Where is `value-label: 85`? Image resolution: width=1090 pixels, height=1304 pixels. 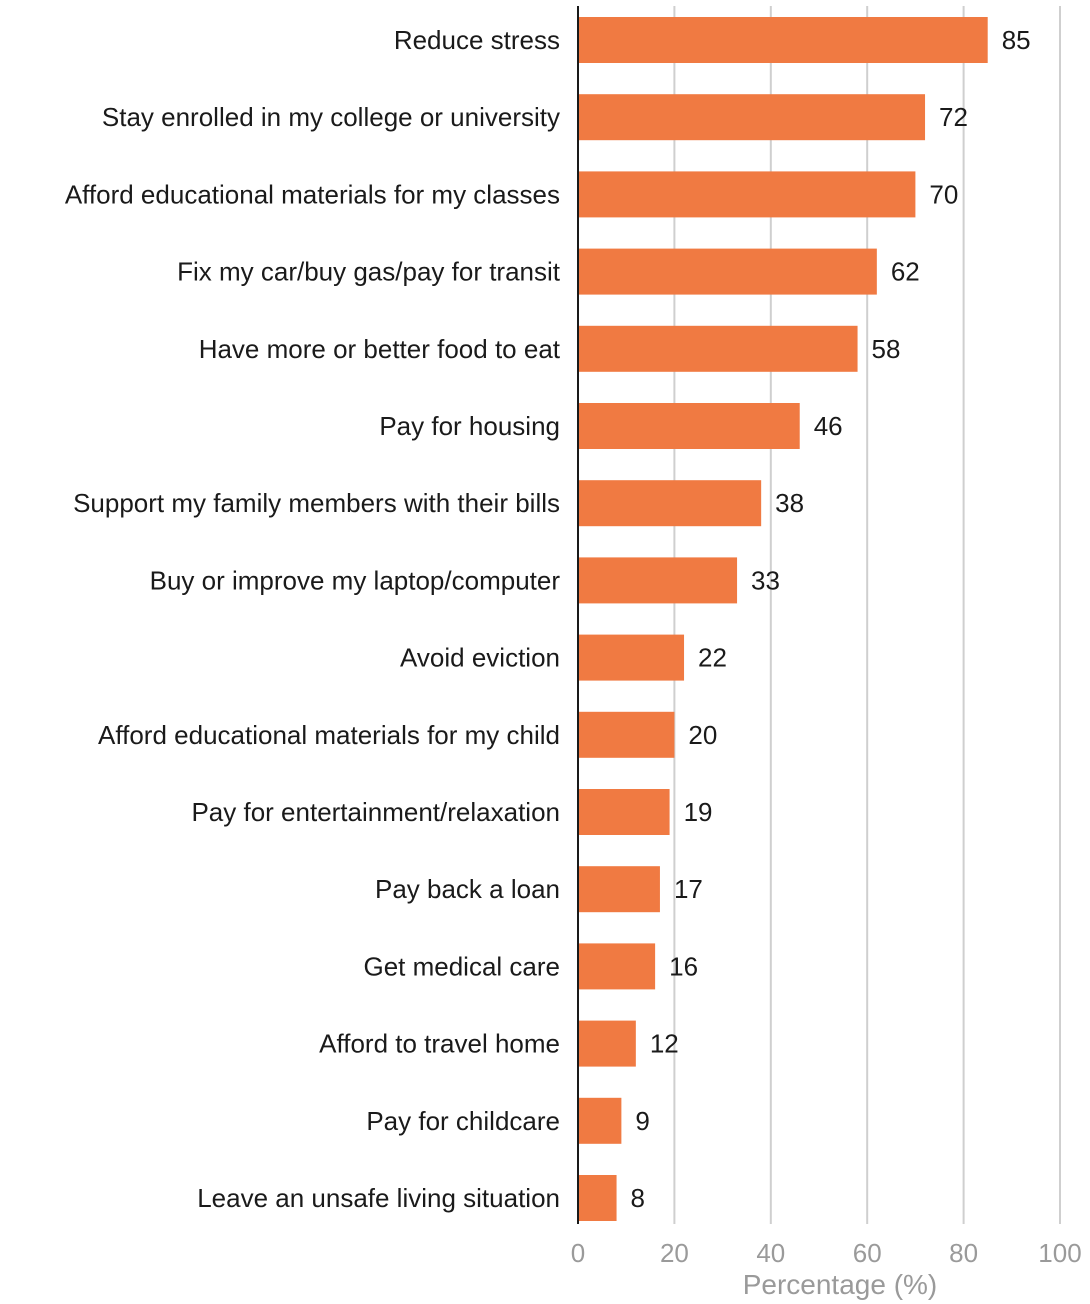
value-label: 85 is located at coordinates (1016, 40).